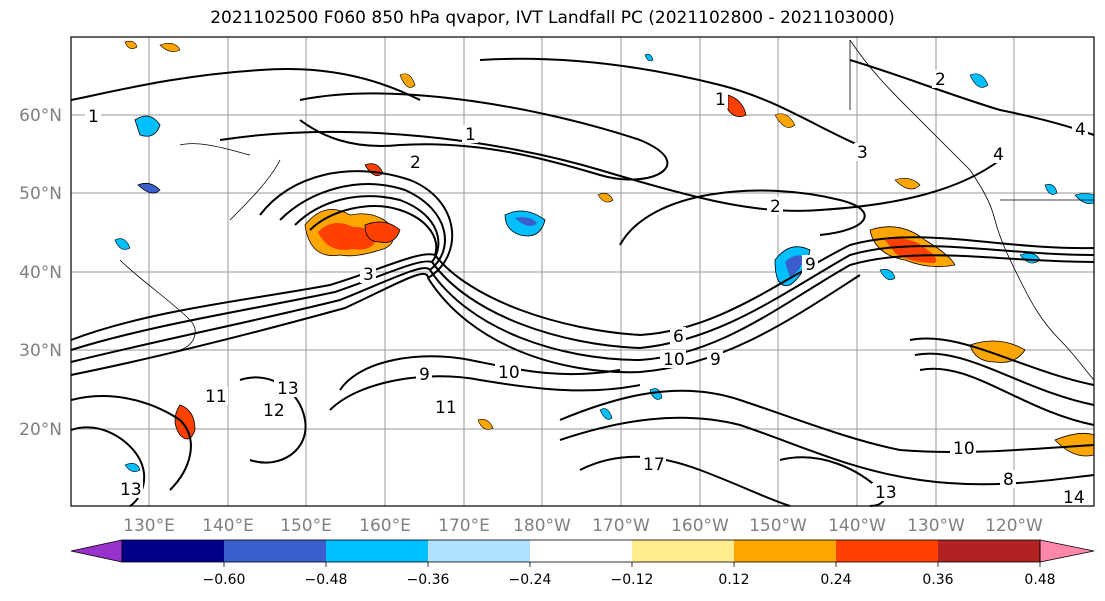 The image size is (1105, 601). Describe the element at coordinates (778, 526) in the screenshot. I see `longitude-label: 150°W` at that location.